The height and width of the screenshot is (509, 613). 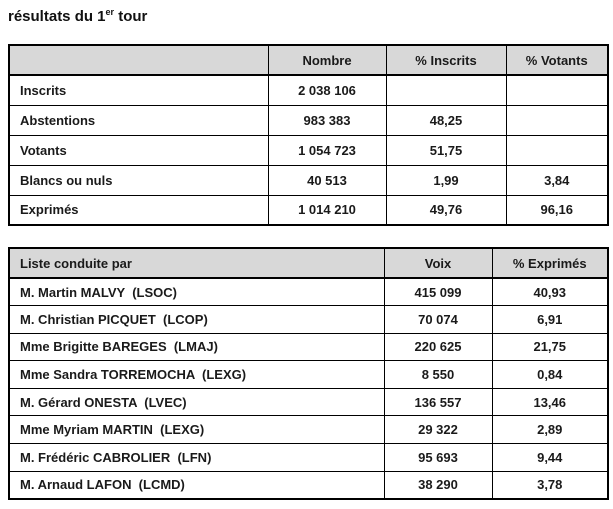 I want to click on row-nombre: 983 383, so click(x=327, y=120).